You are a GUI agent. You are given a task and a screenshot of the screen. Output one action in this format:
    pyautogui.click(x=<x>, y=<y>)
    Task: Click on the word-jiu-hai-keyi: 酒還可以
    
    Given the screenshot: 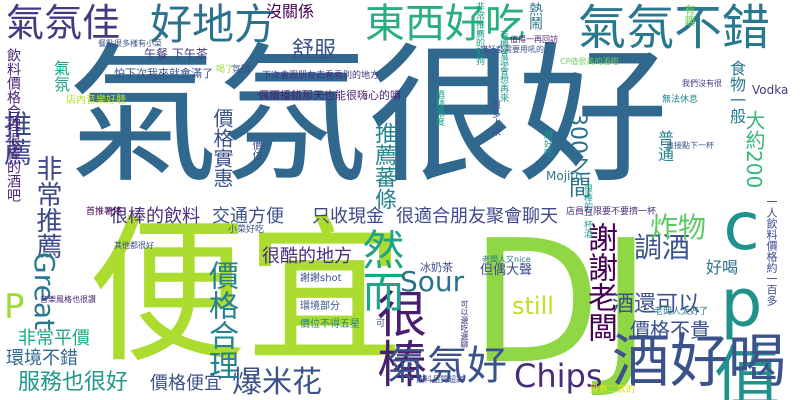 What is the action you would take?
    pyautogui.click(x=656, y=304)
    